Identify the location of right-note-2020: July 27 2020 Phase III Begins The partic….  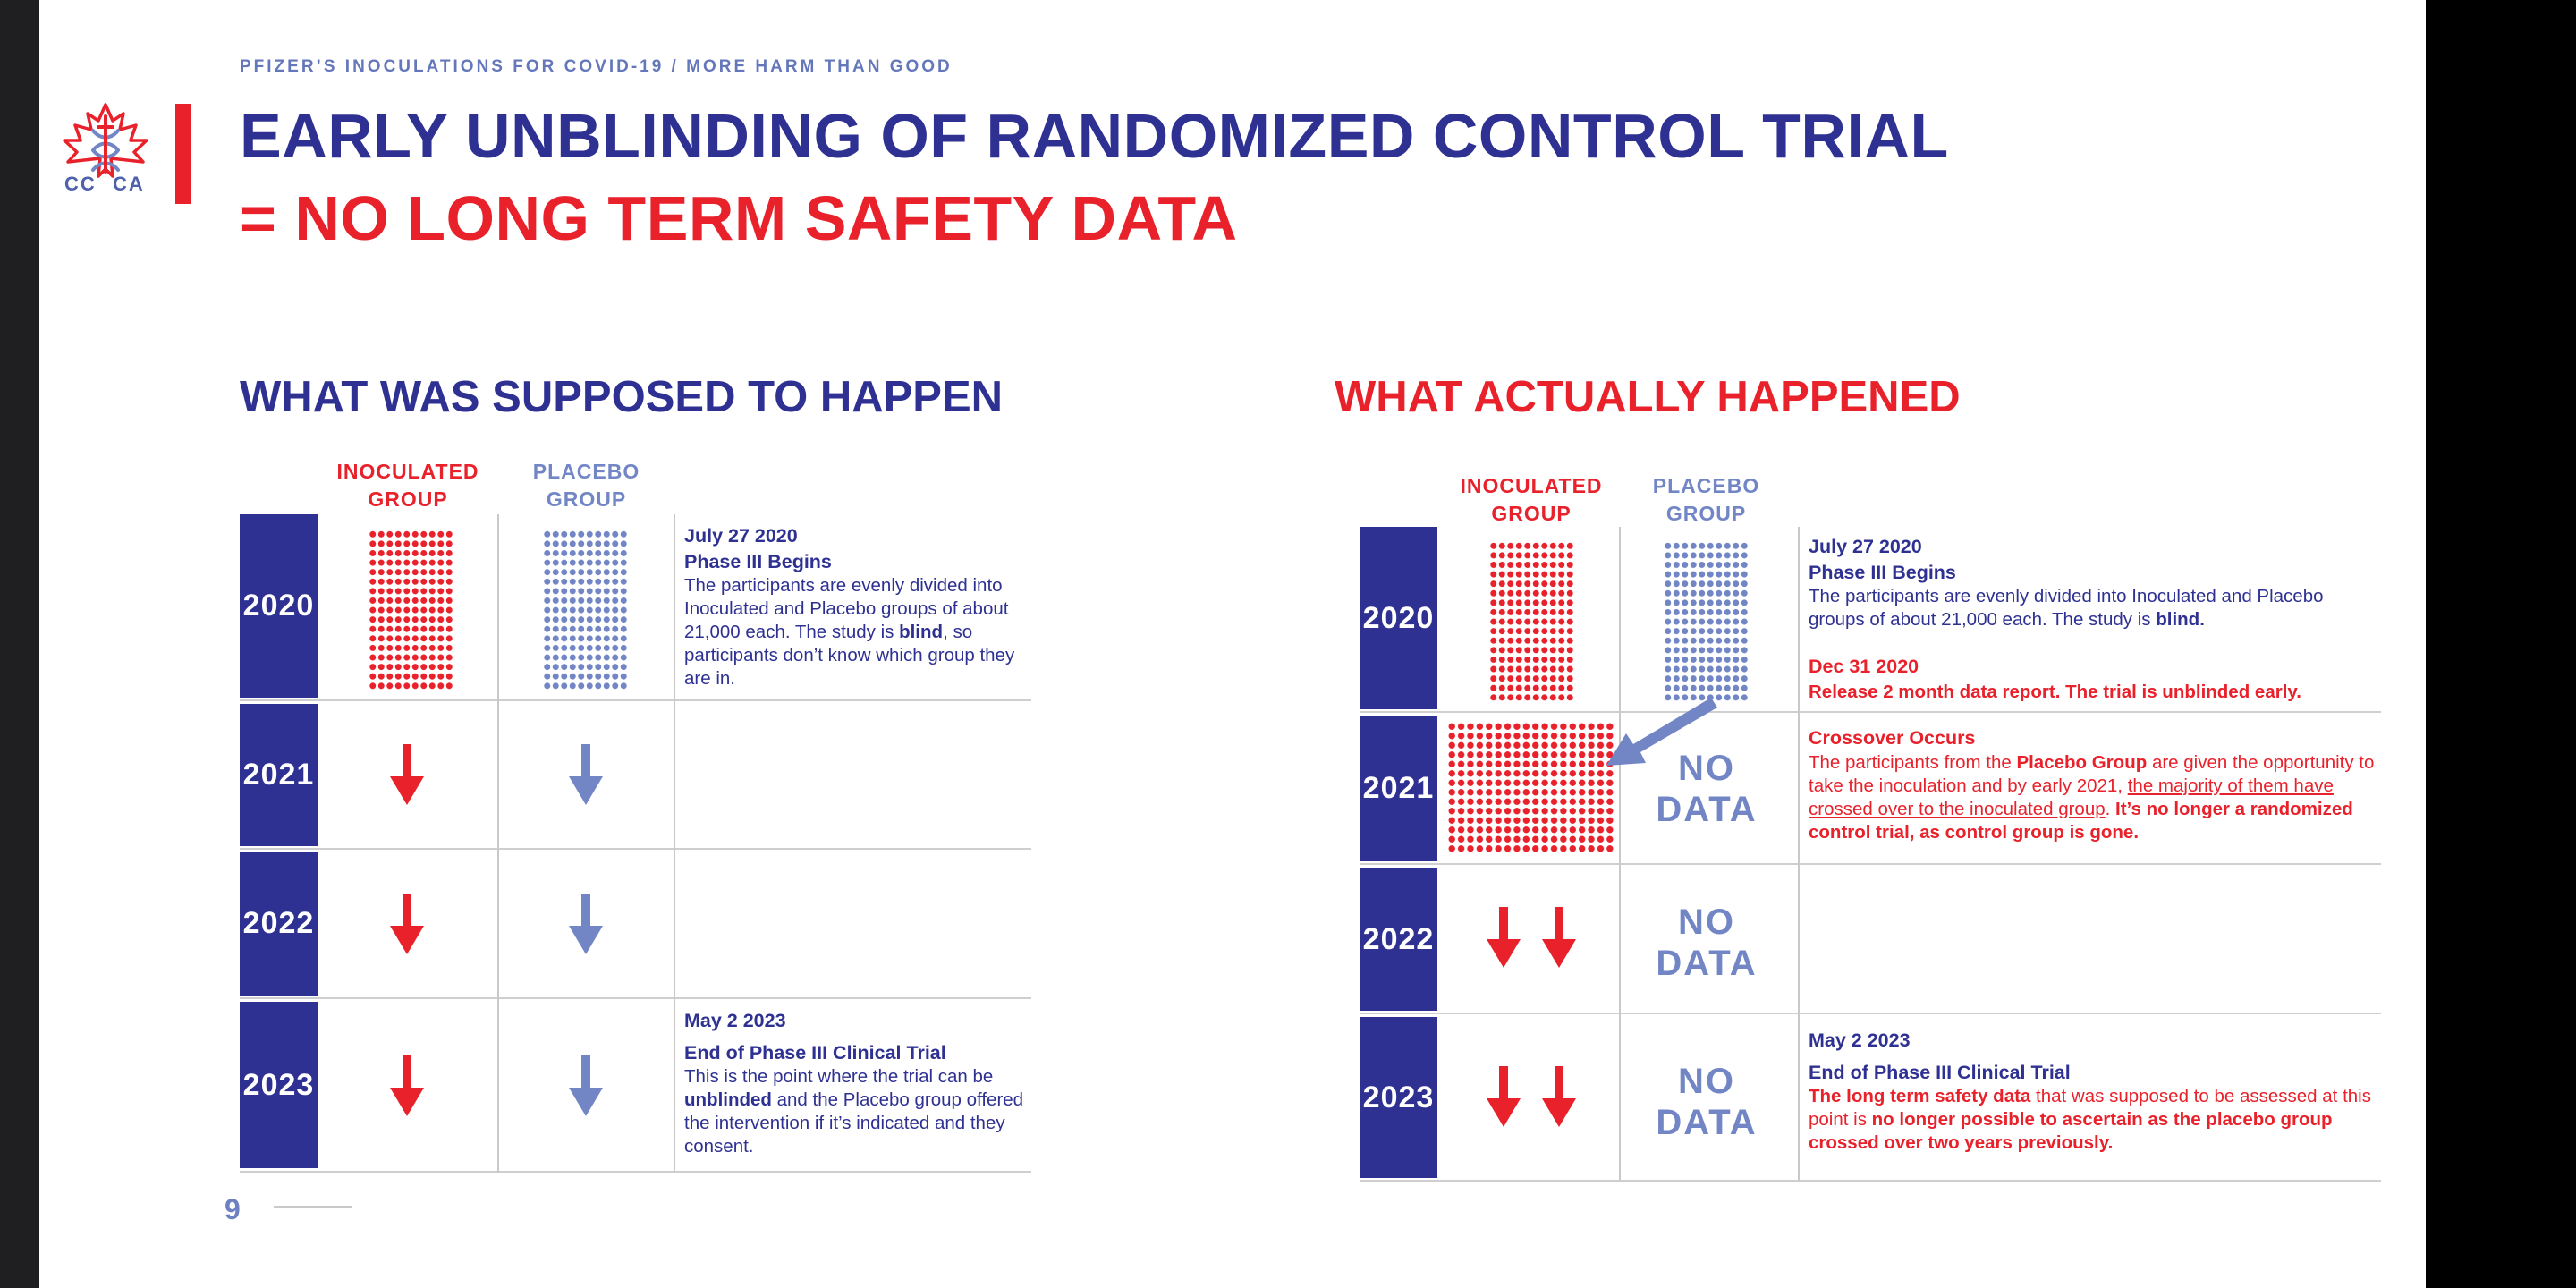
(2093, 619).